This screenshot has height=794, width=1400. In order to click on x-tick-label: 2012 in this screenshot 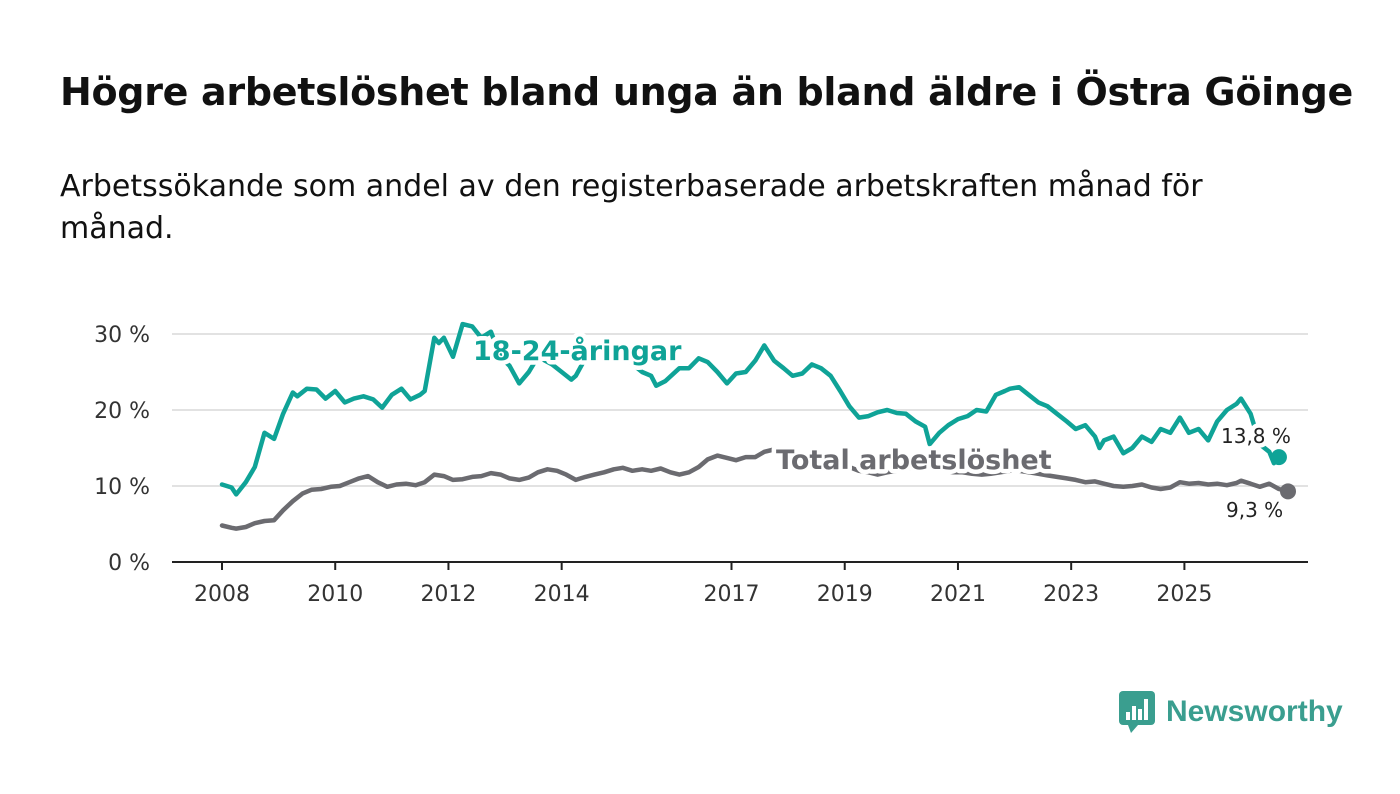, I will do `click(448, 594)`.